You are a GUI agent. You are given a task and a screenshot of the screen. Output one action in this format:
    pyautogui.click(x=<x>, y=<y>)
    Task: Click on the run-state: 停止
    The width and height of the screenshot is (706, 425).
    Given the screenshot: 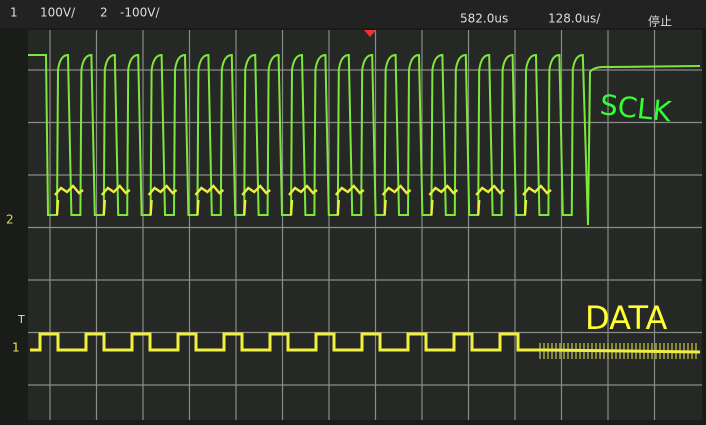 What is the action you would take?
    pyautogui.click(x=660, y=21)
    